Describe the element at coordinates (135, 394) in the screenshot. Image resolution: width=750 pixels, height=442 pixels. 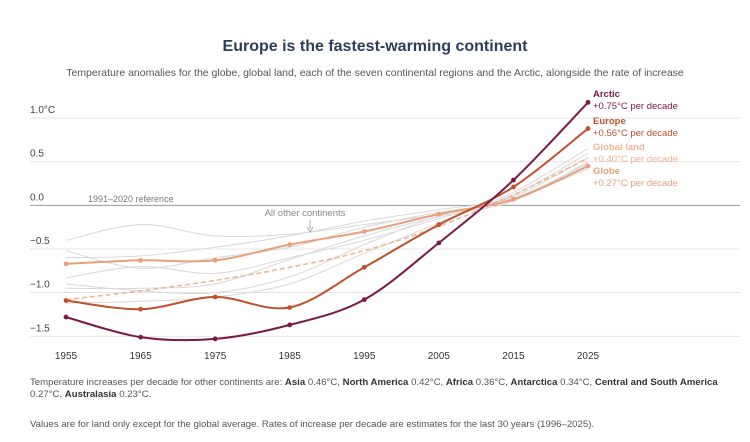
I see `footnote-value: 0.23°C.` at that location.